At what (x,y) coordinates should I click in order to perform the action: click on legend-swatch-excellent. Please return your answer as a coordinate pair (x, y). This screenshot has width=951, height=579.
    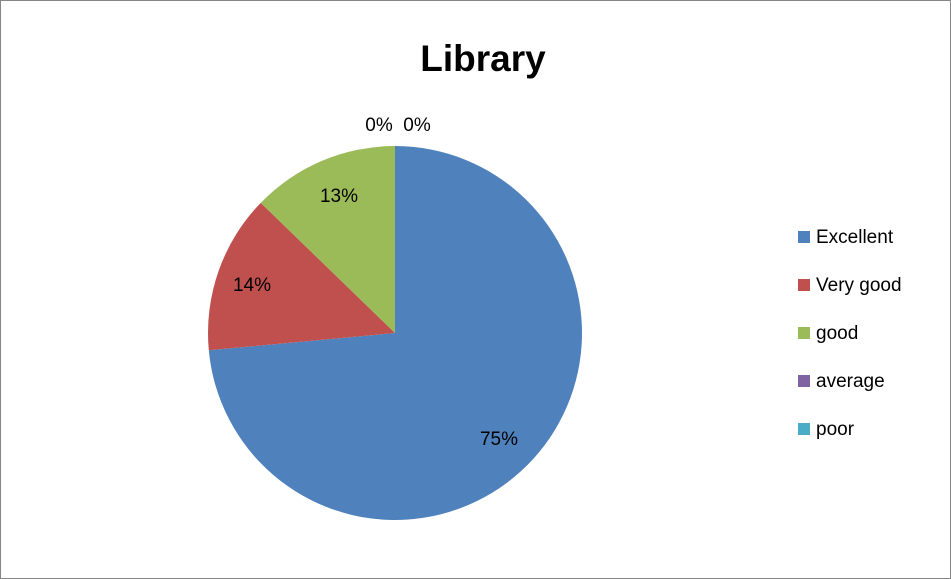
    Looking at the image, I should click on (804, 237).